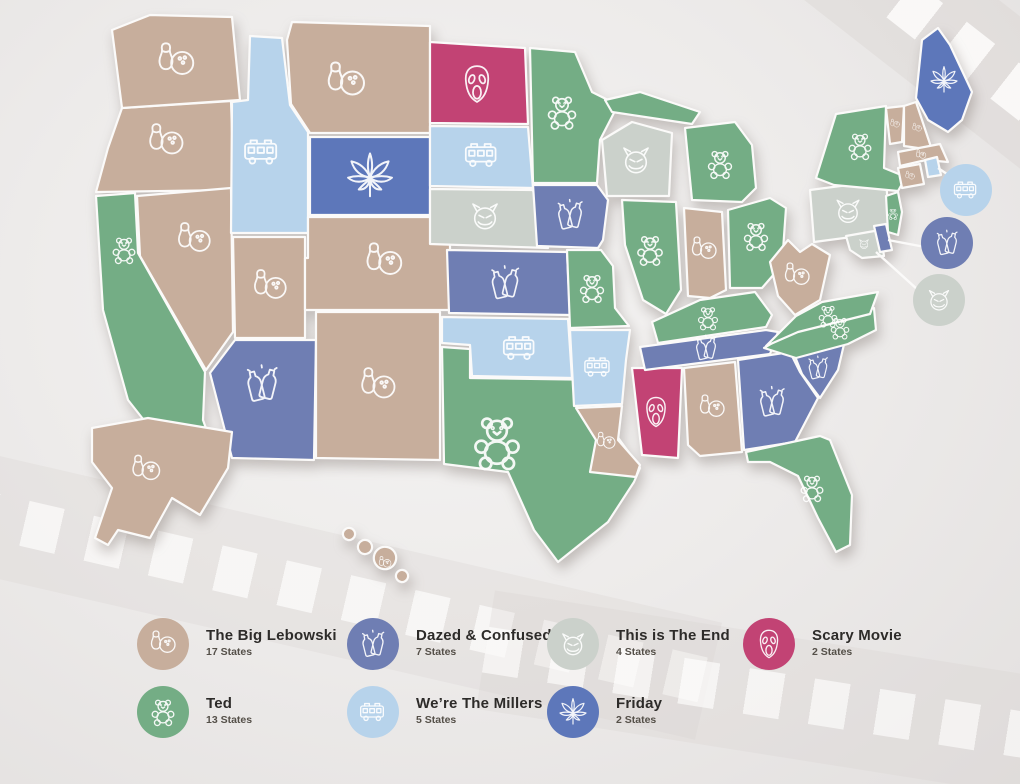 This screenshot has width=1020, height=784. Describe the element at coordinates (489, 218) in the screenshot. I see `state-NE` at that location.